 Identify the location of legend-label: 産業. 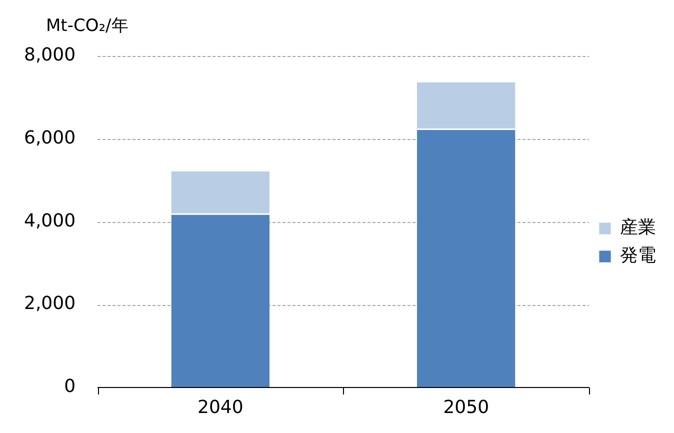
(638, 227).